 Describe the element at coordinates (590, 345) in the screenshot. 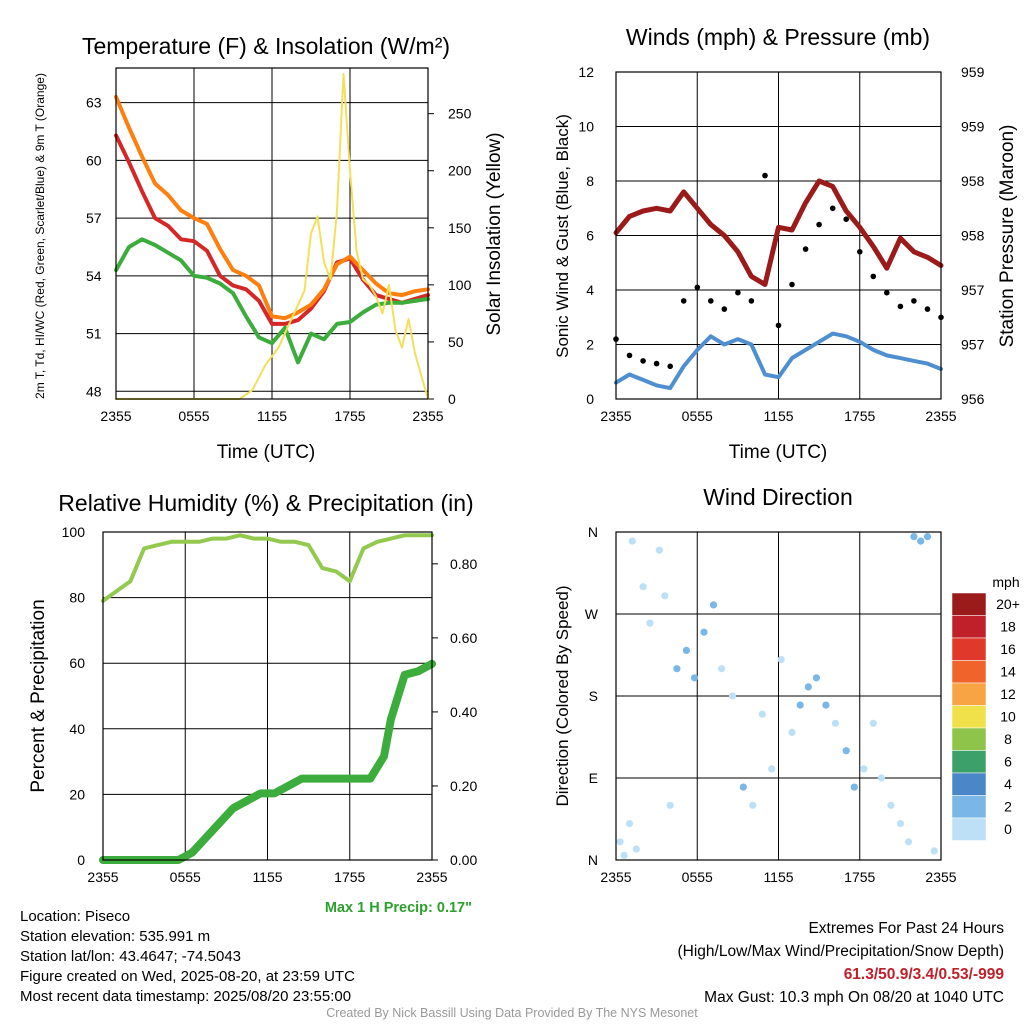

I see `wind-ytick-label: 2` at that location.